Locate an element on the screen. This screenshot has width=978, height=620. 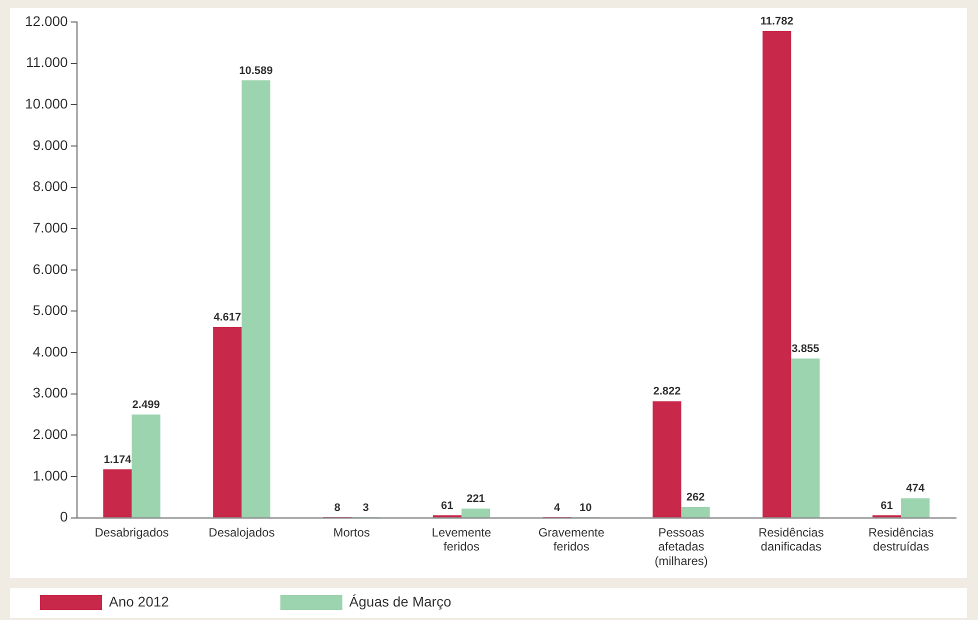
data-label: 11.782 is located at coordinates (777, 22).